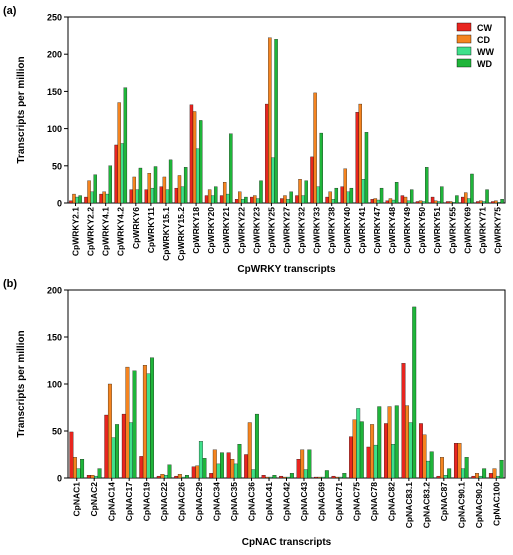 Image resolution: width=513 pixels, height=555 pixels. Describe the element at coordinates (181, 234) in the screenshot. I see `panel-a-category-label: CpWRKY15.2` at that location.